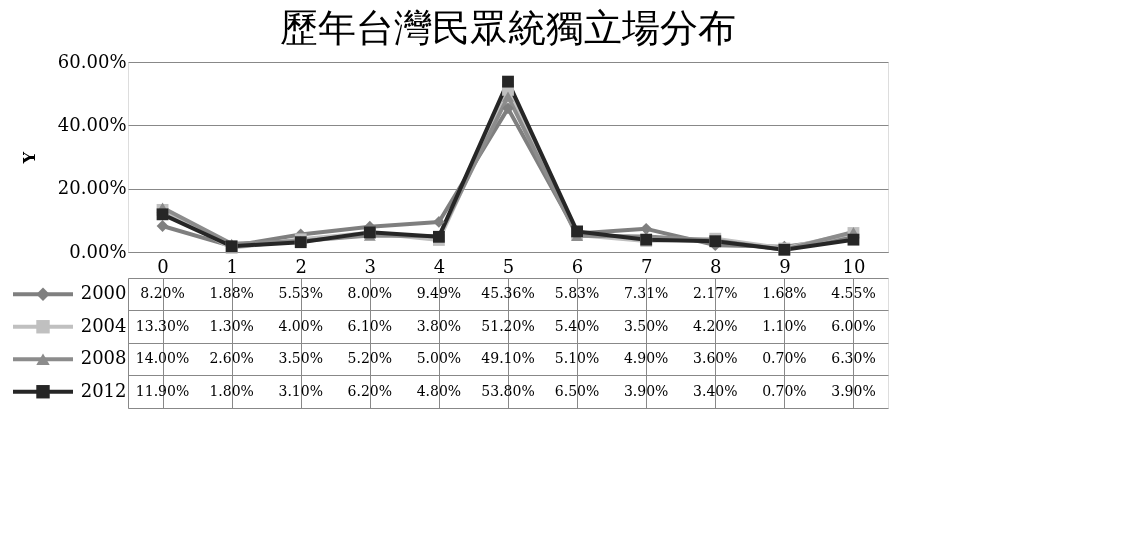 The image size is (1137, 541). I want to click on data-label: 8.00%, so click(370, 293).